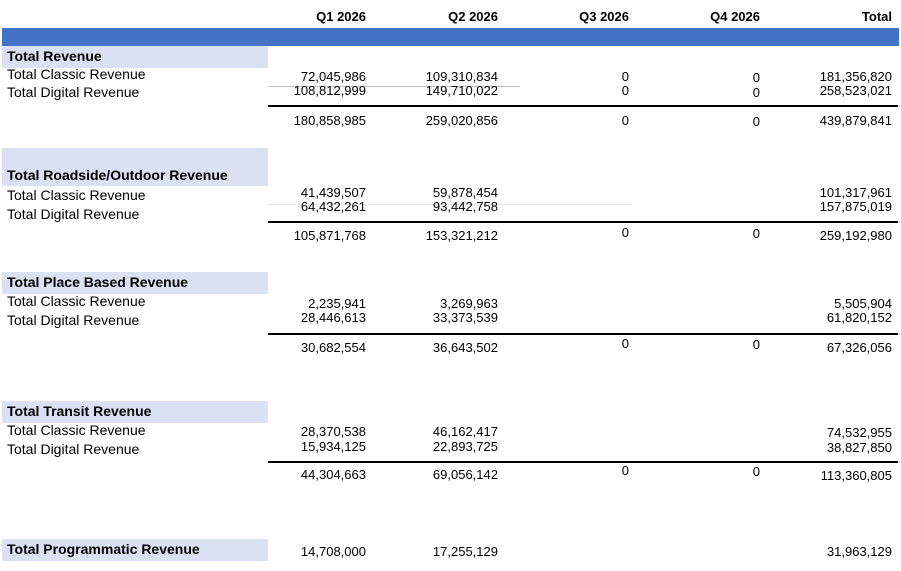  What do you see at coordinates (465, 206) in the screenshot?
I see `cell-value: 93,442,758` at bounding box center [465, 206].